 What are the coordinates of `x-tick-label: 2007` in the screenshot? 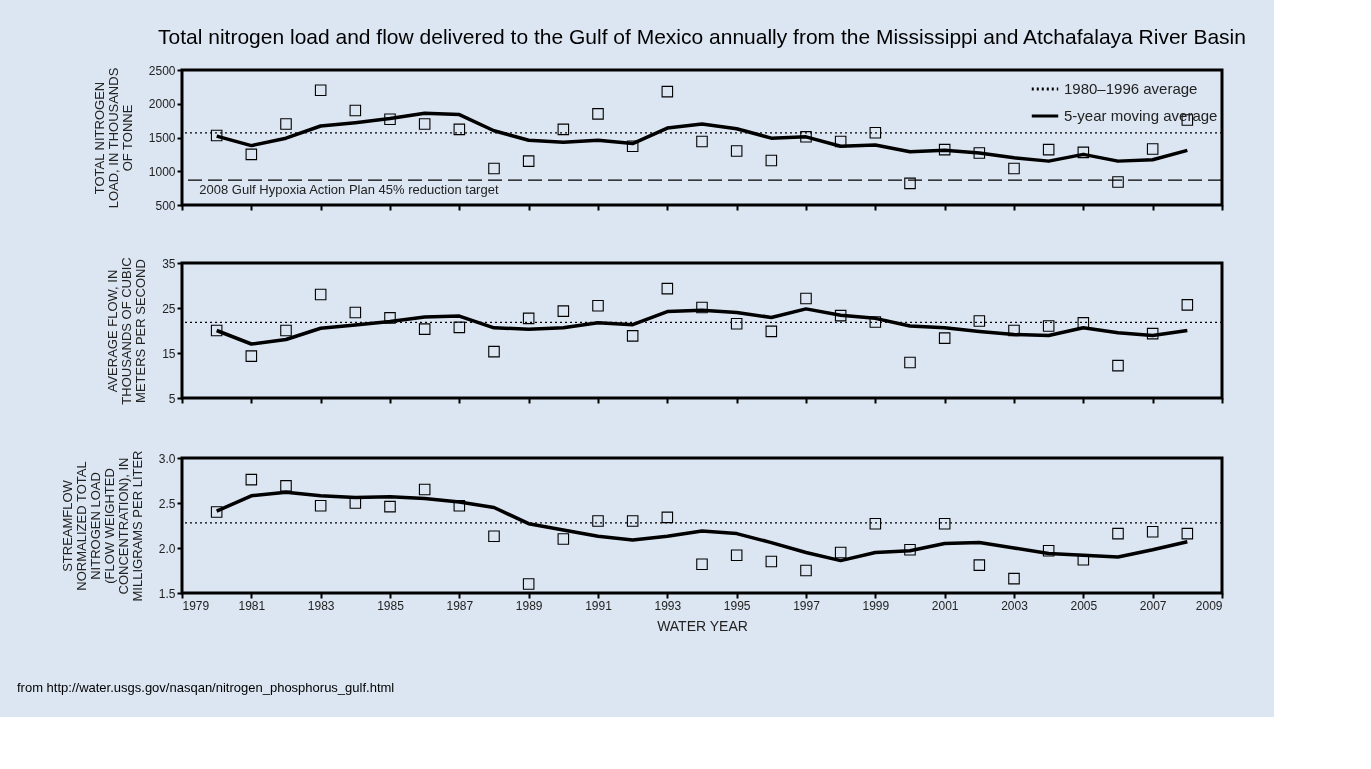 It's located at (1153, 605).